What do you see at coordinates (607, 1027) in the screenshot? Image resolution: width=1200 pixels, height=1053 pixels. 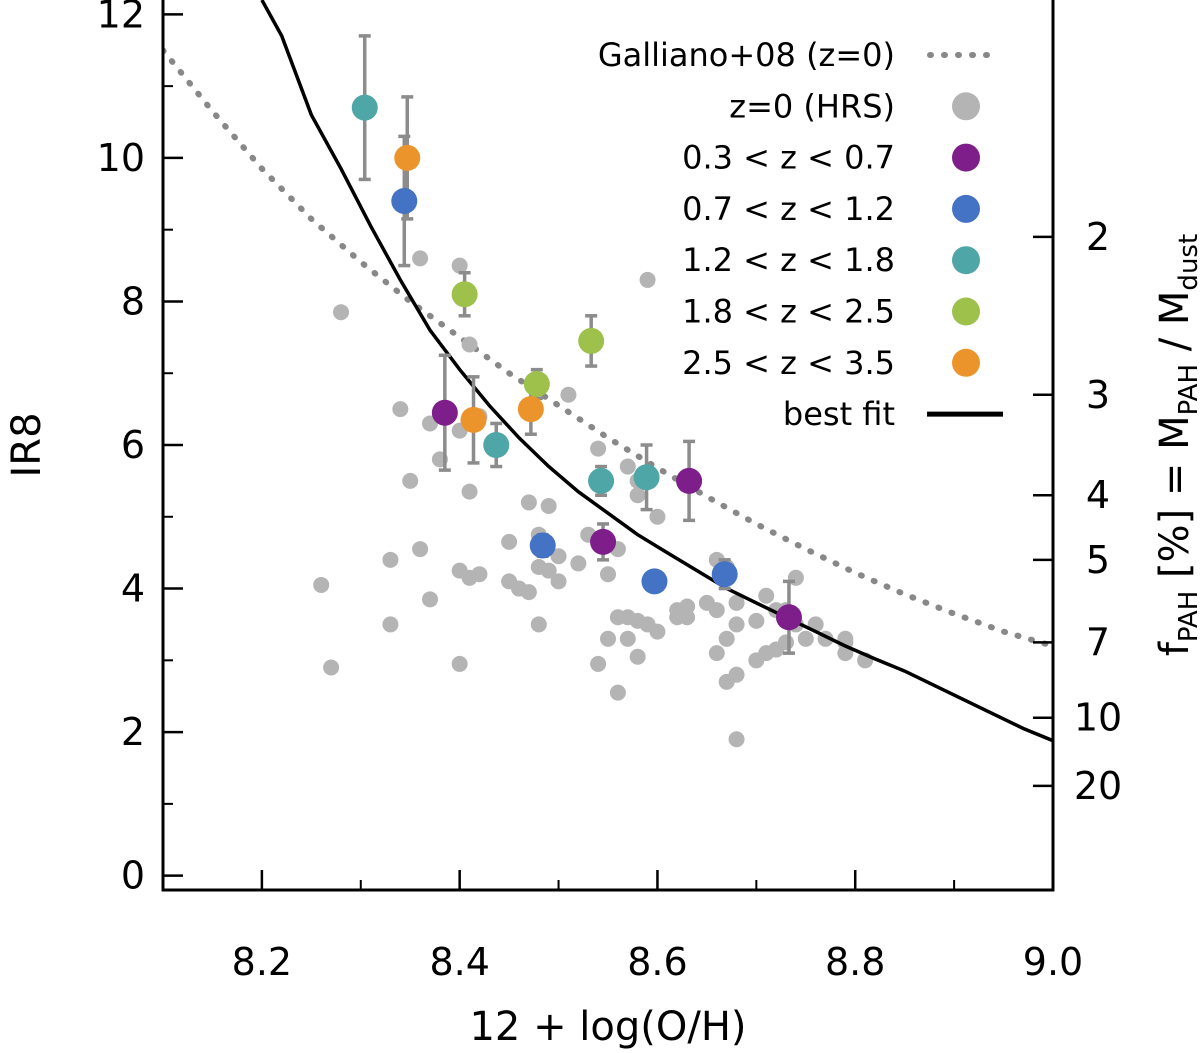 I see `x-axis-title: 12 + log(O/H)` at bounding box center [607, 1027].